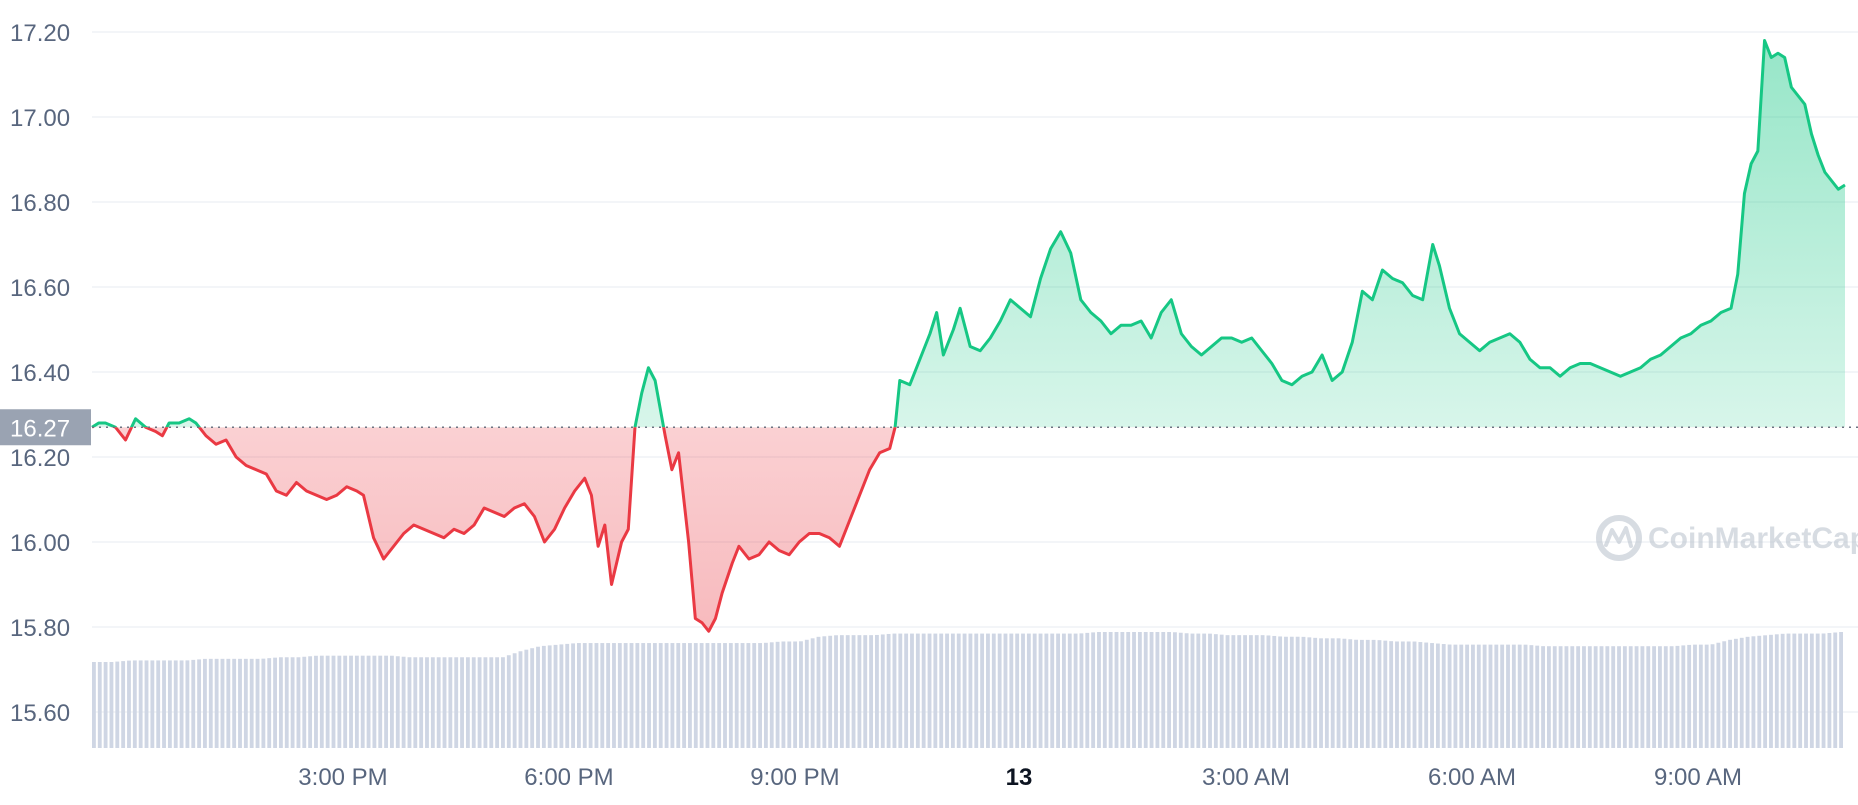 Image resolution: width=1858 pixels, height=805 pixels. Describe the element at coordinates (40, 713) in the screenshot. I see `y-tick-label: 15.60` at that location.